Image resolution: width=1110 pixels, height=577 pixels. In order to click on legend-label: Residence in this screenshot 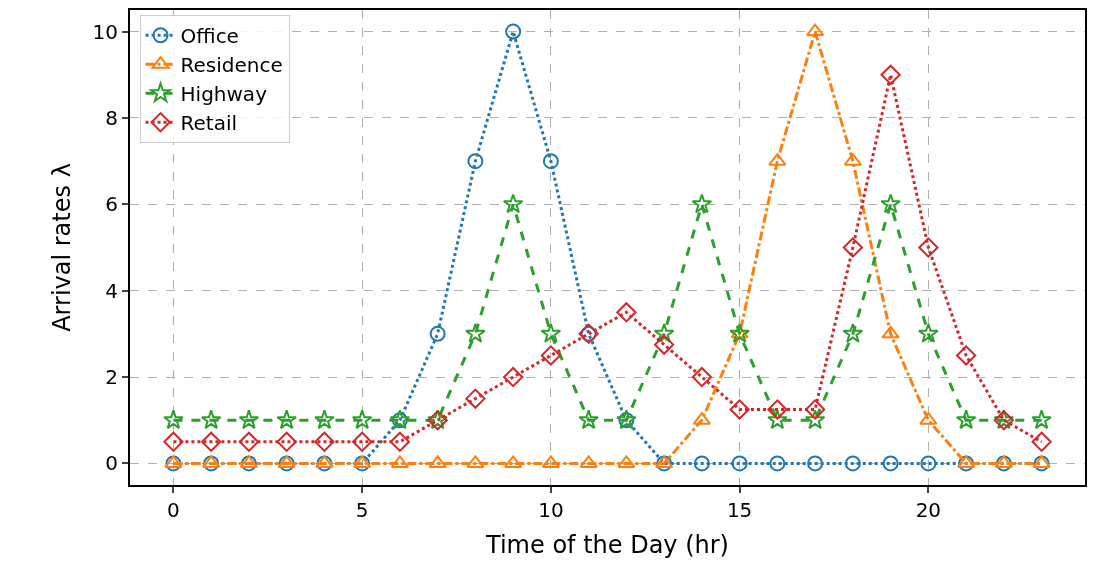, I will do `click(231, 65)`.